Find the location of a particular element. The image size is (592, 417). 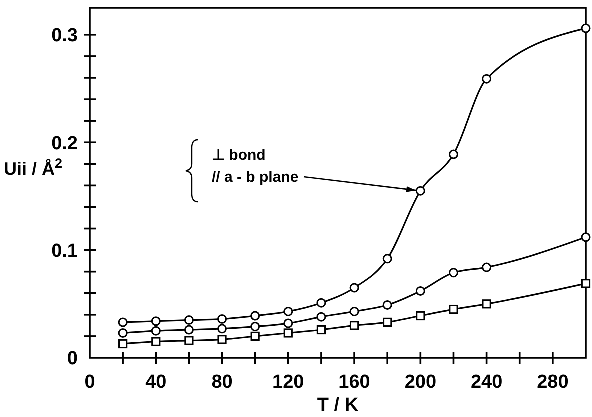

x-tick-label: 280 is located at coordinates (553, 382).